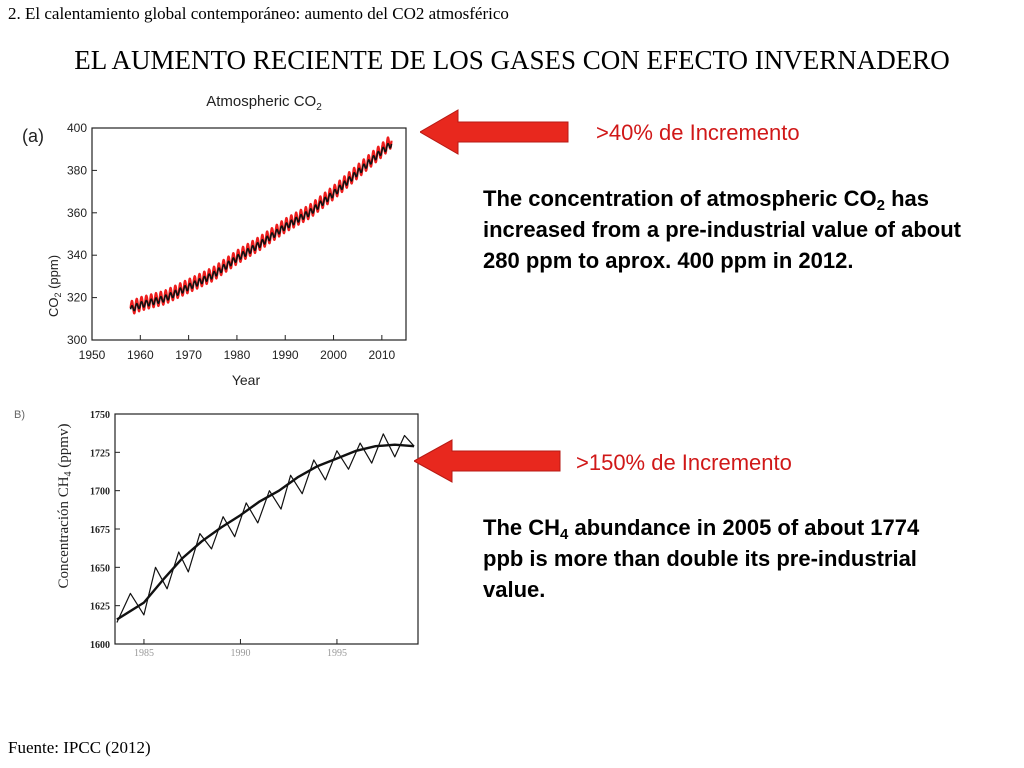 The image size is (1024, 768). I want to click on ch4-x-tick-label: 1985, so click(144, 653).